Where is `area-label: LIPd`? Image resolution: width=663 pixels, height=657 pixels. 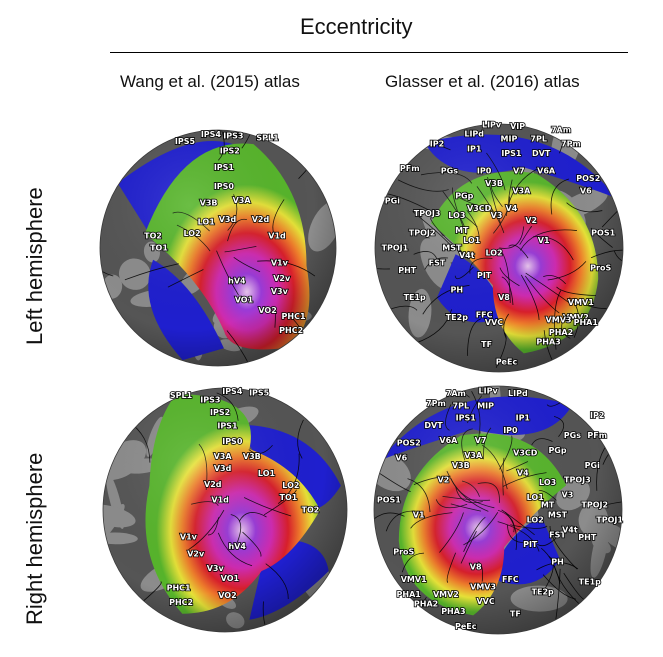
area-label: LIPd is located at coordinates (474, 133).